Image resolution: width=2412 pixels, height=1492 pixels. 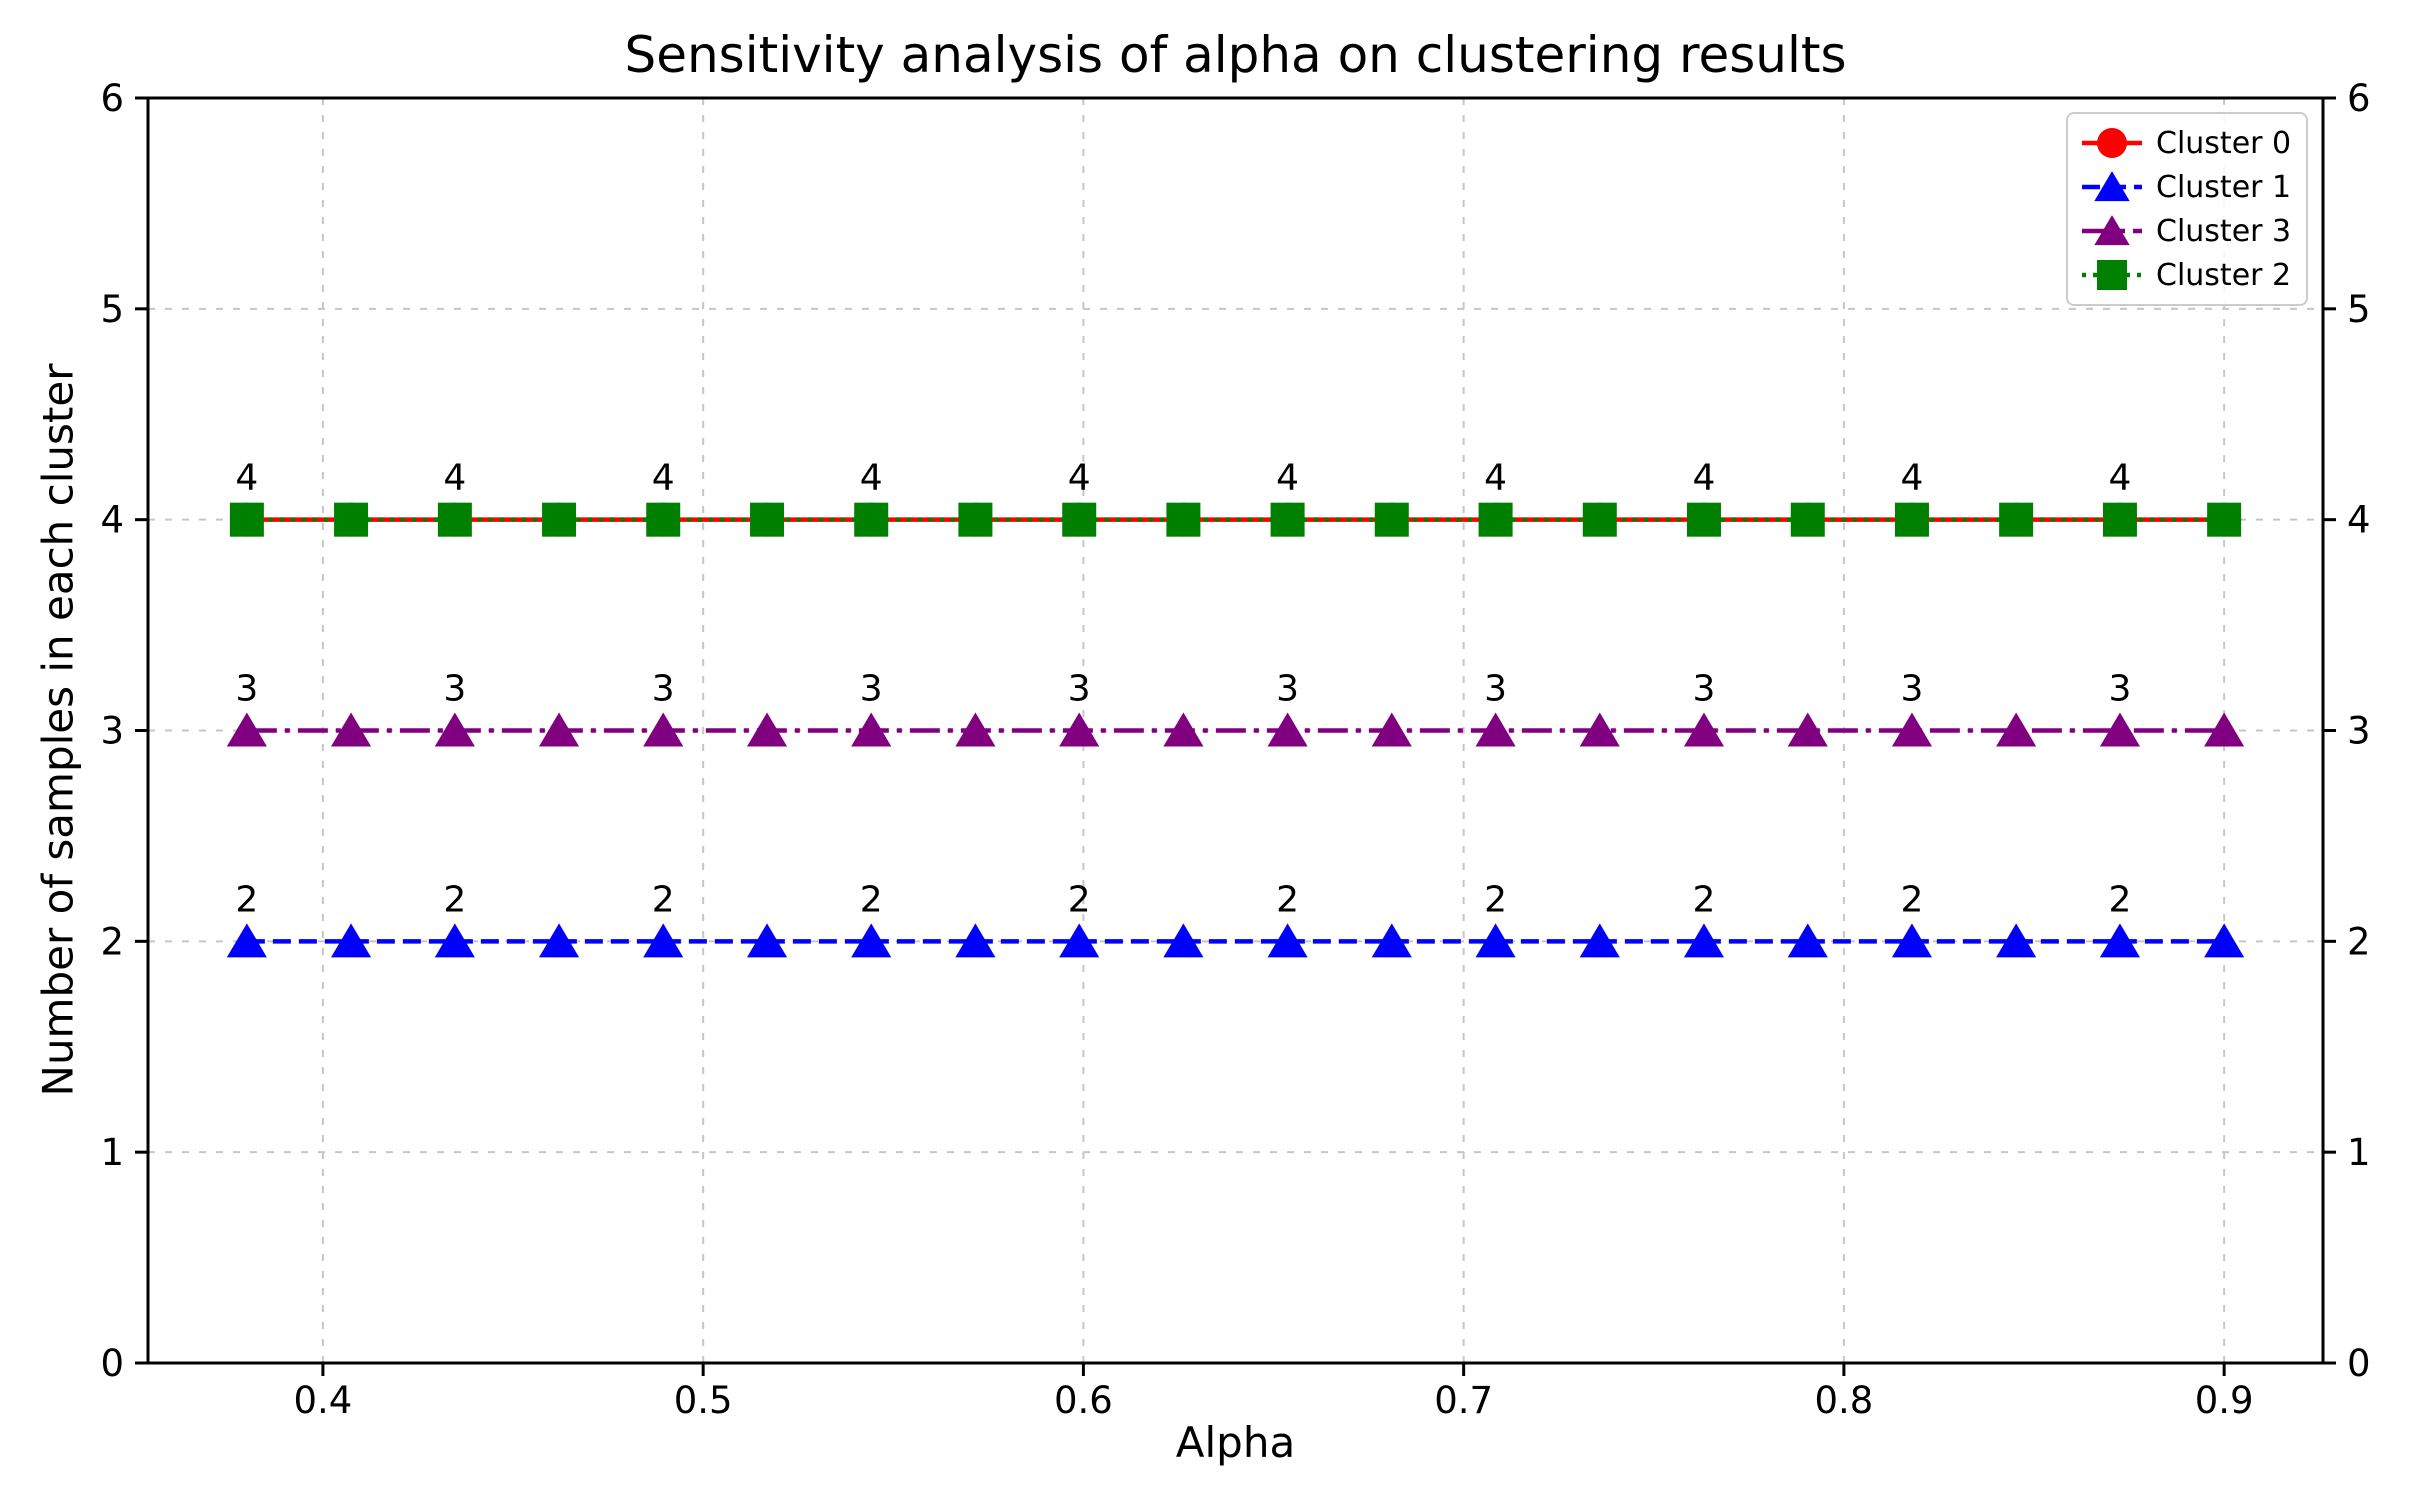 What do you see at coordinates (703, 1400) in the screenshot?
I see `x-tick-label: 0.5` at bounding box center [703, 1400].